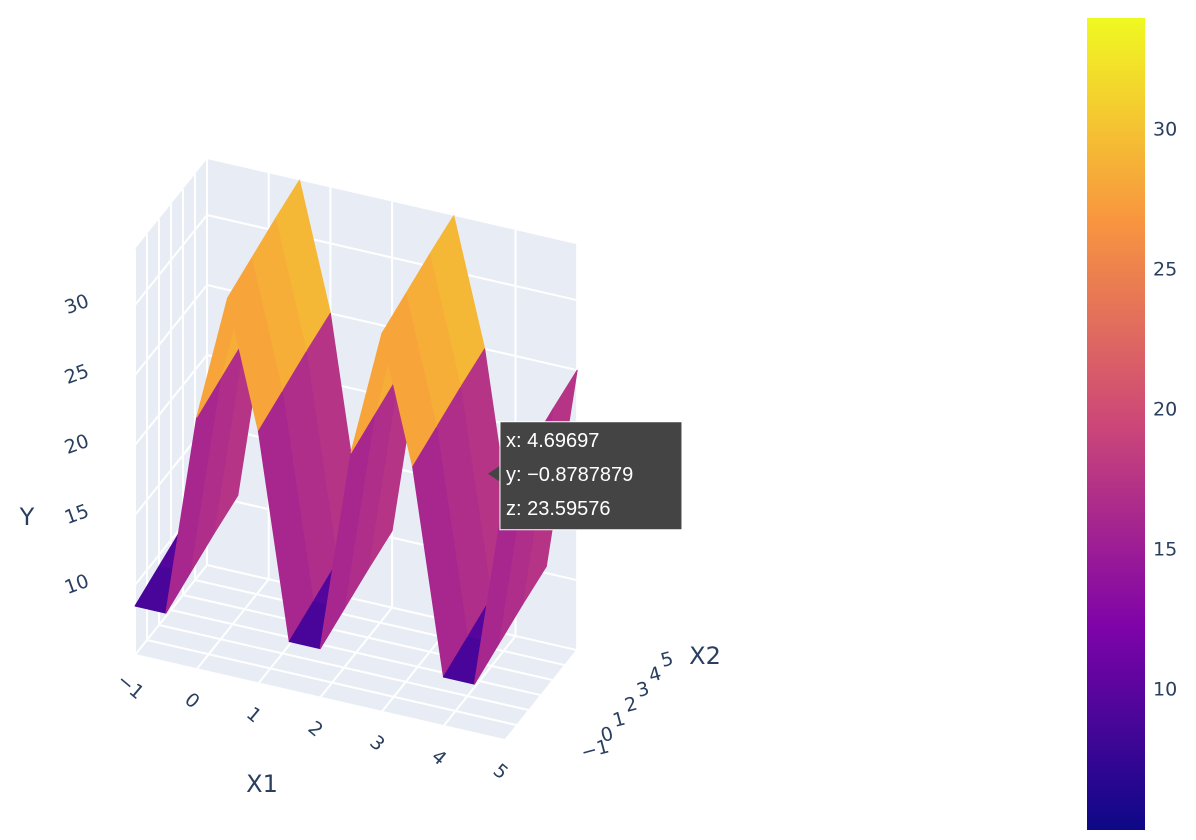 The width and height of the screenshot is (1196, 840). What do you see at coordinates (77, 304) in the screenshot?
I see `z-tick-label: 30` at bounding box center [77, 304].